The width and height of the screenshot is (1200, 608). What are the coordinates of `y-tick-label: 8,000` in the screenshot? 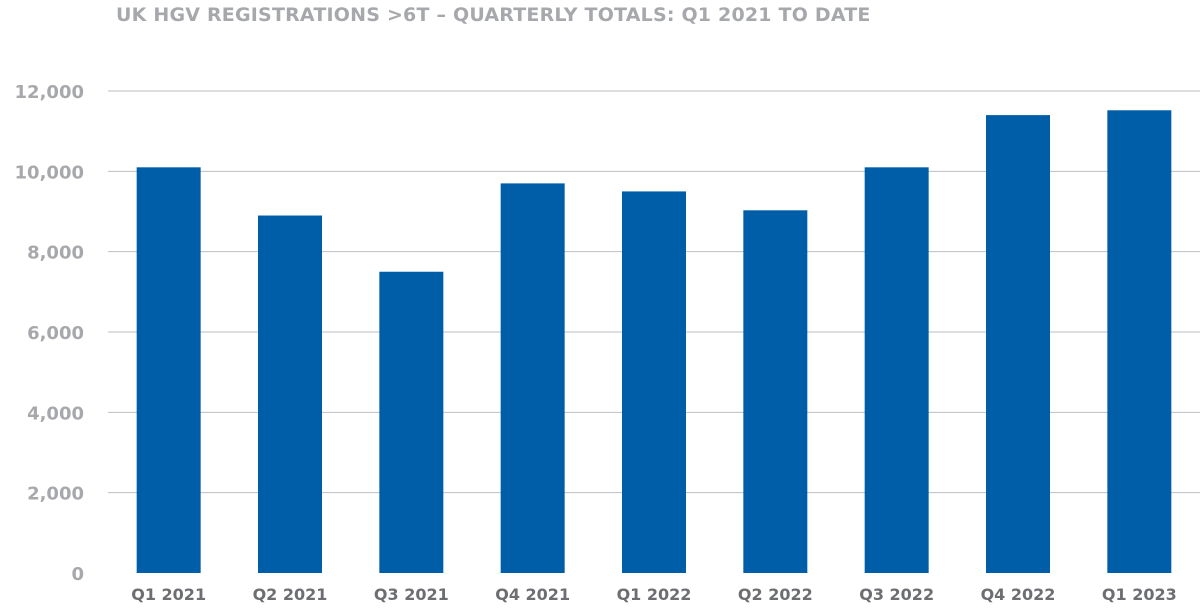 It's located at (55, 253).